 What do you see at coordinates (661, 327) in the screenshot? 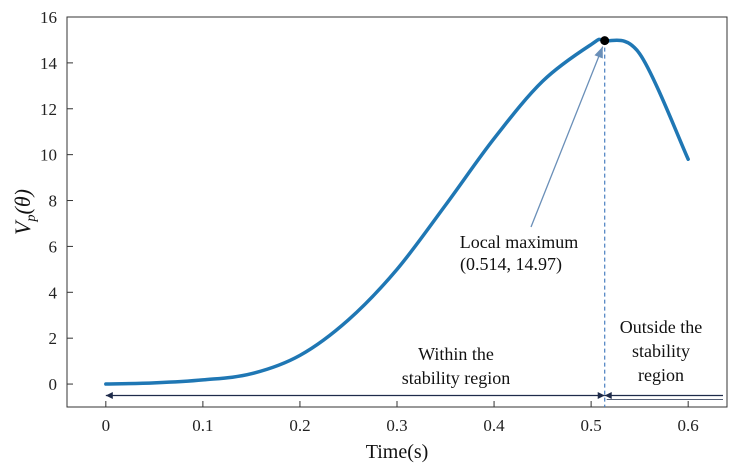
I see `outside-region-label-line1: Outside the` at bounding box center [661, 327].